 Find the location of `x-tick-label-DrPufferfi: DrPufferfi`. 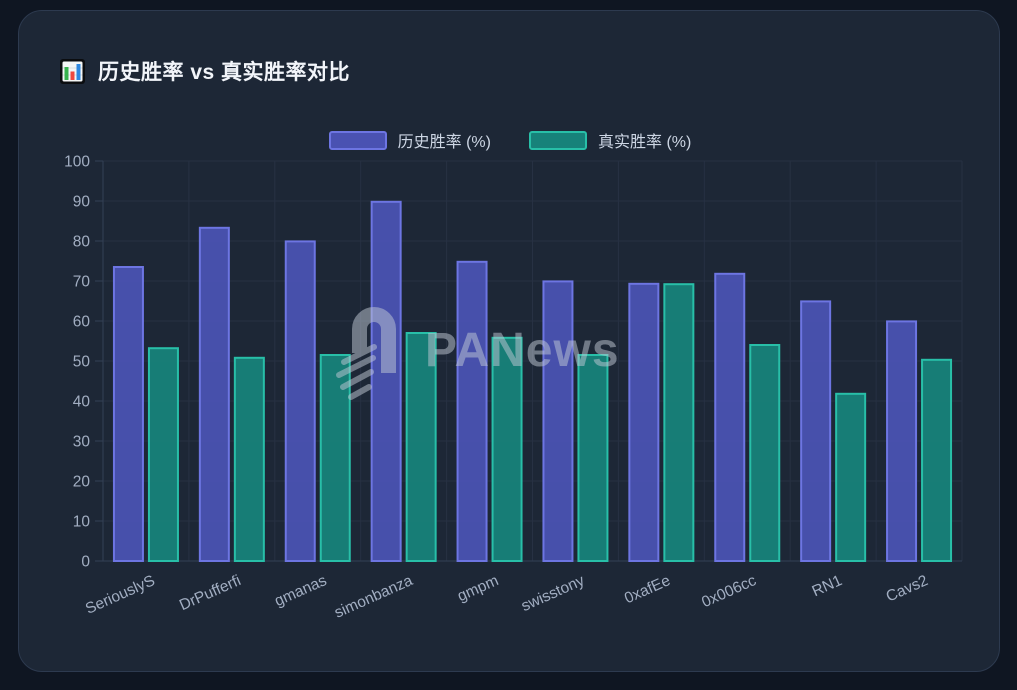

x-tick-label-DrPufferfi: DrPufferfi is located at coordinates (210, 593).